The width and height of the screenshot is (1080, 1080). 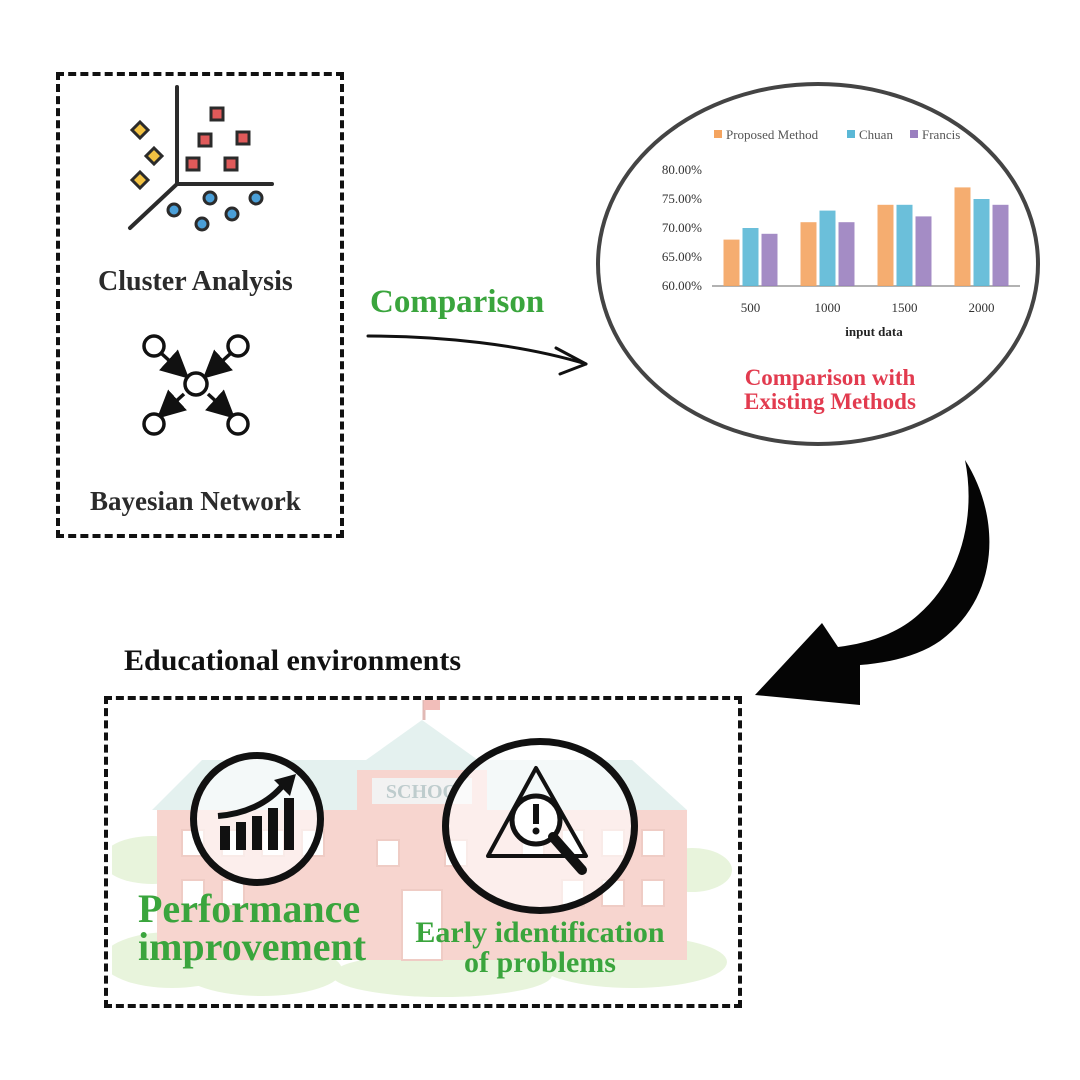 I want to click on methods-box, so click(x=200, y=305).